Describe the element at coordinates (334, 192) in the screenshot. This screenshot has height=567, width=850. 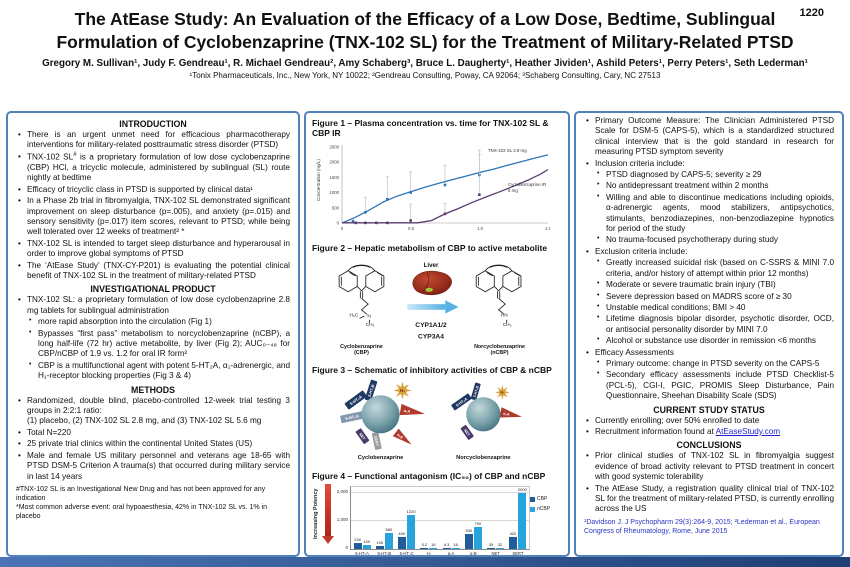
I see `svg-text: 1000` at that location.